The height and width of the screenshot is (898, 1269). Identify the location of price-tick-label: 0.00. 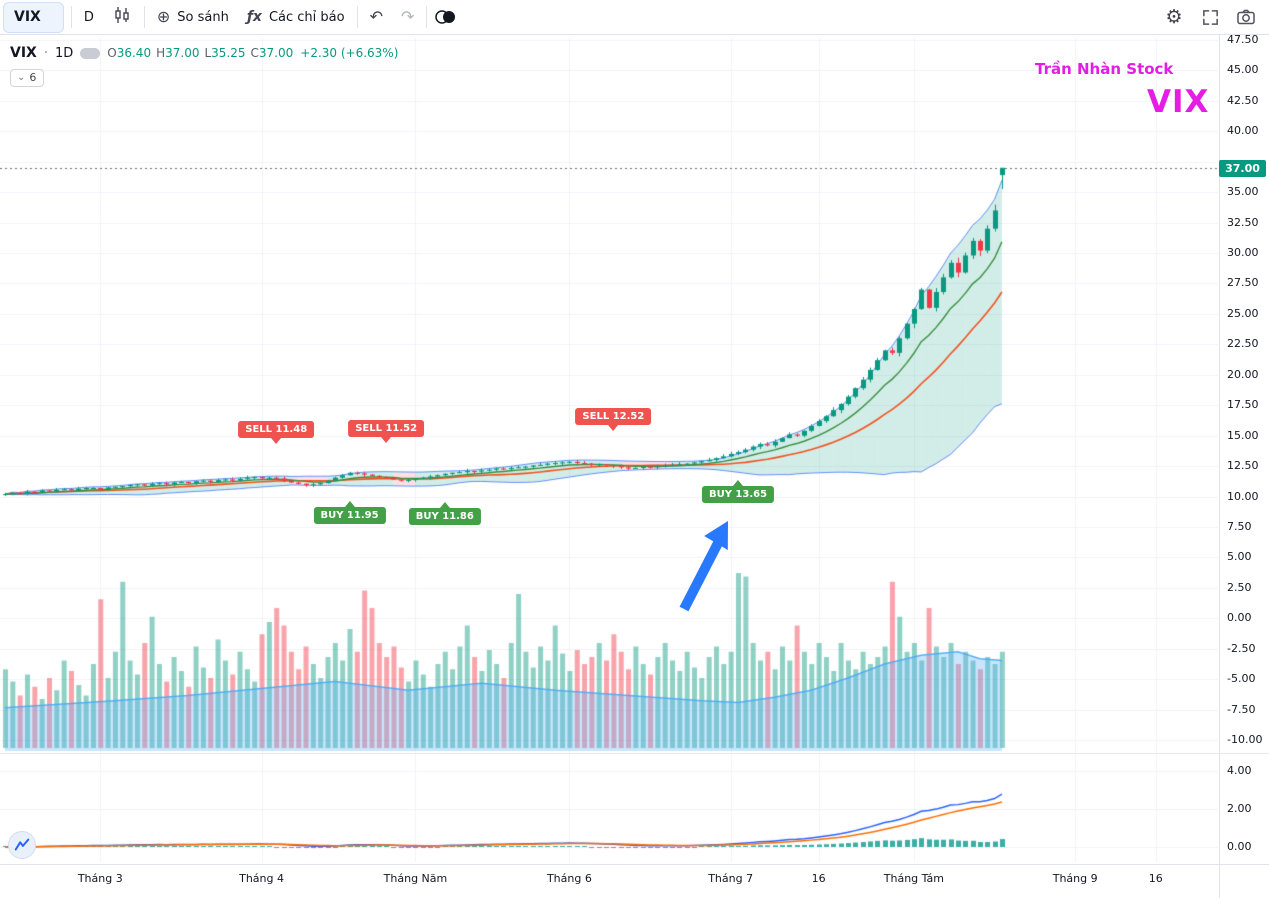
(1239, 618).